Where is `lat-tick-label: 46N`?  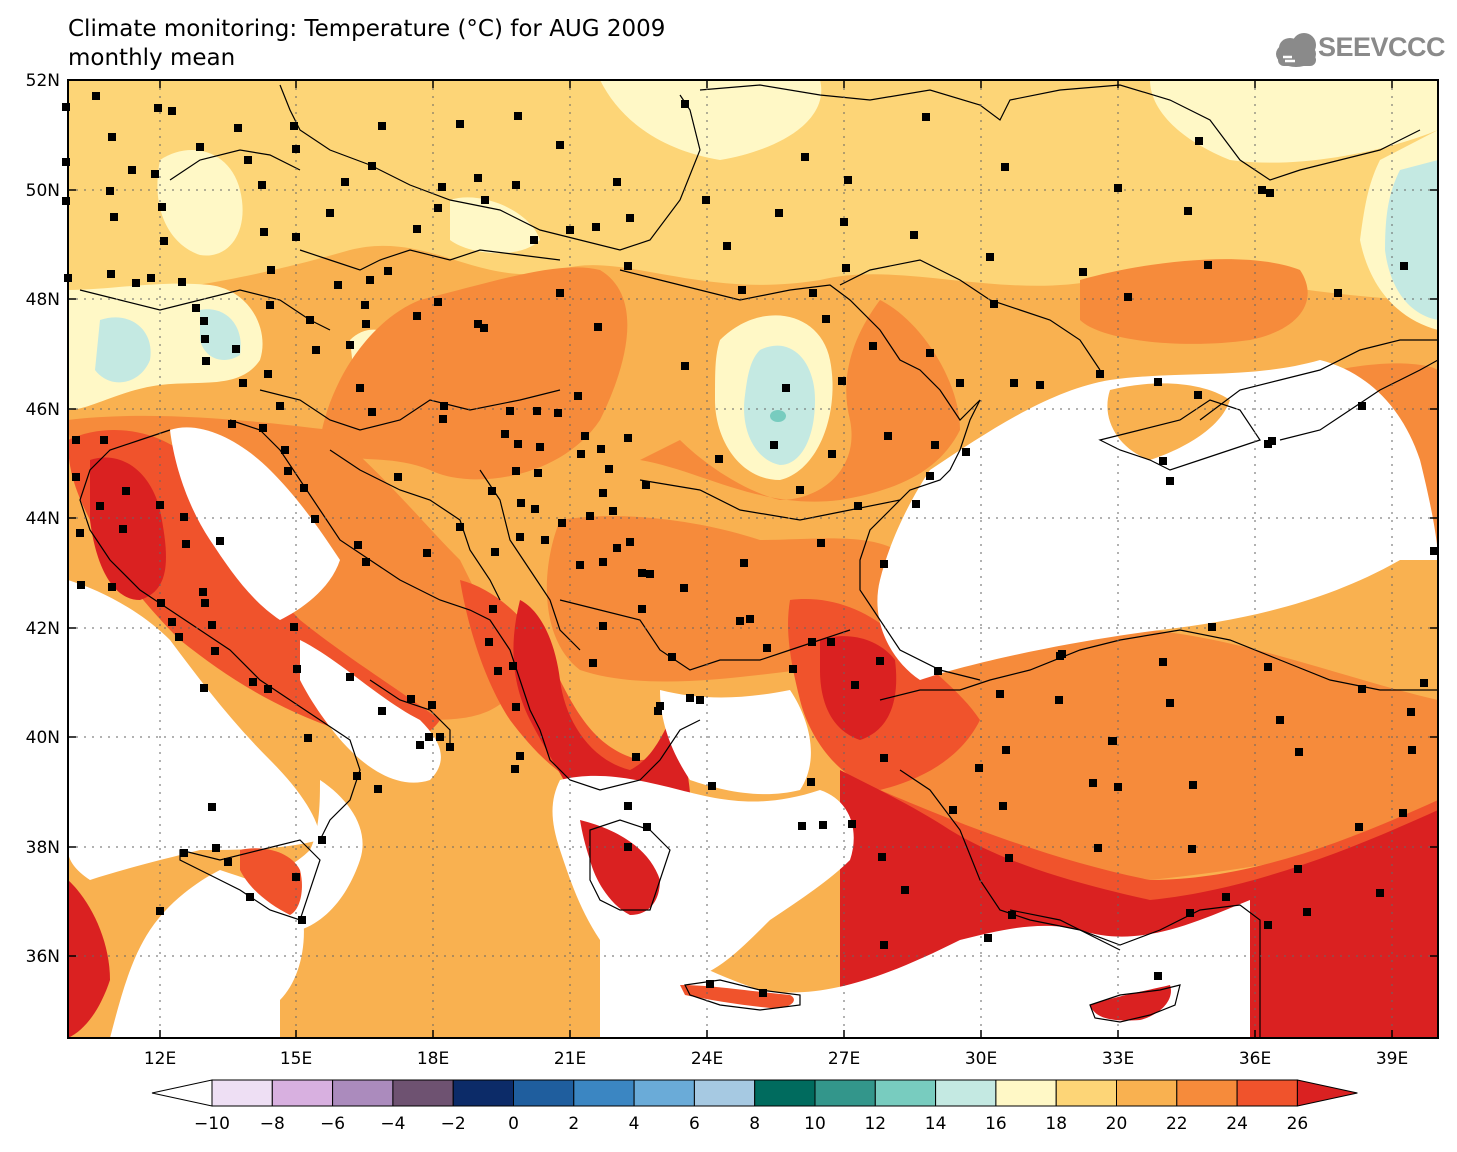
lat-tick-label: 46N is located at coordinates (43, 410).